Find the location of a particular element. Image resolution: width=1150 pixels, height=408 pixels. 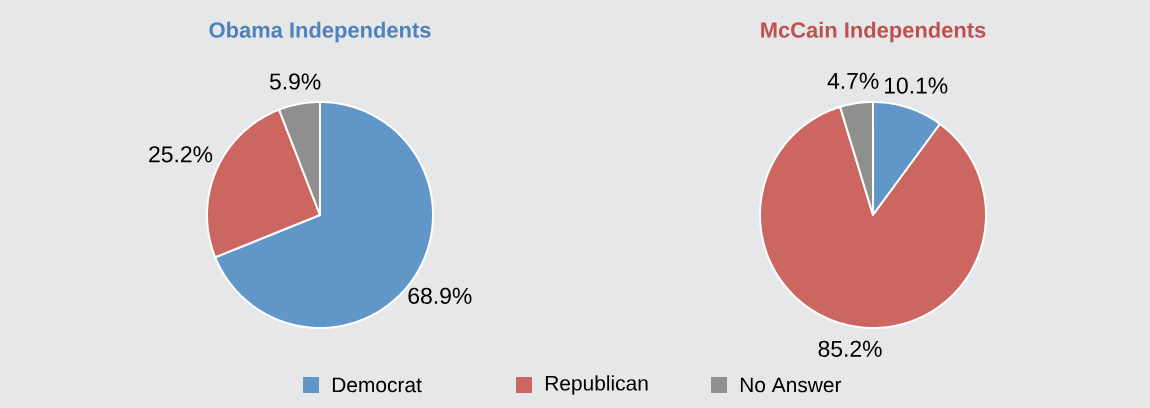

legend-label: Democrat is located at coordinates (377, 385).